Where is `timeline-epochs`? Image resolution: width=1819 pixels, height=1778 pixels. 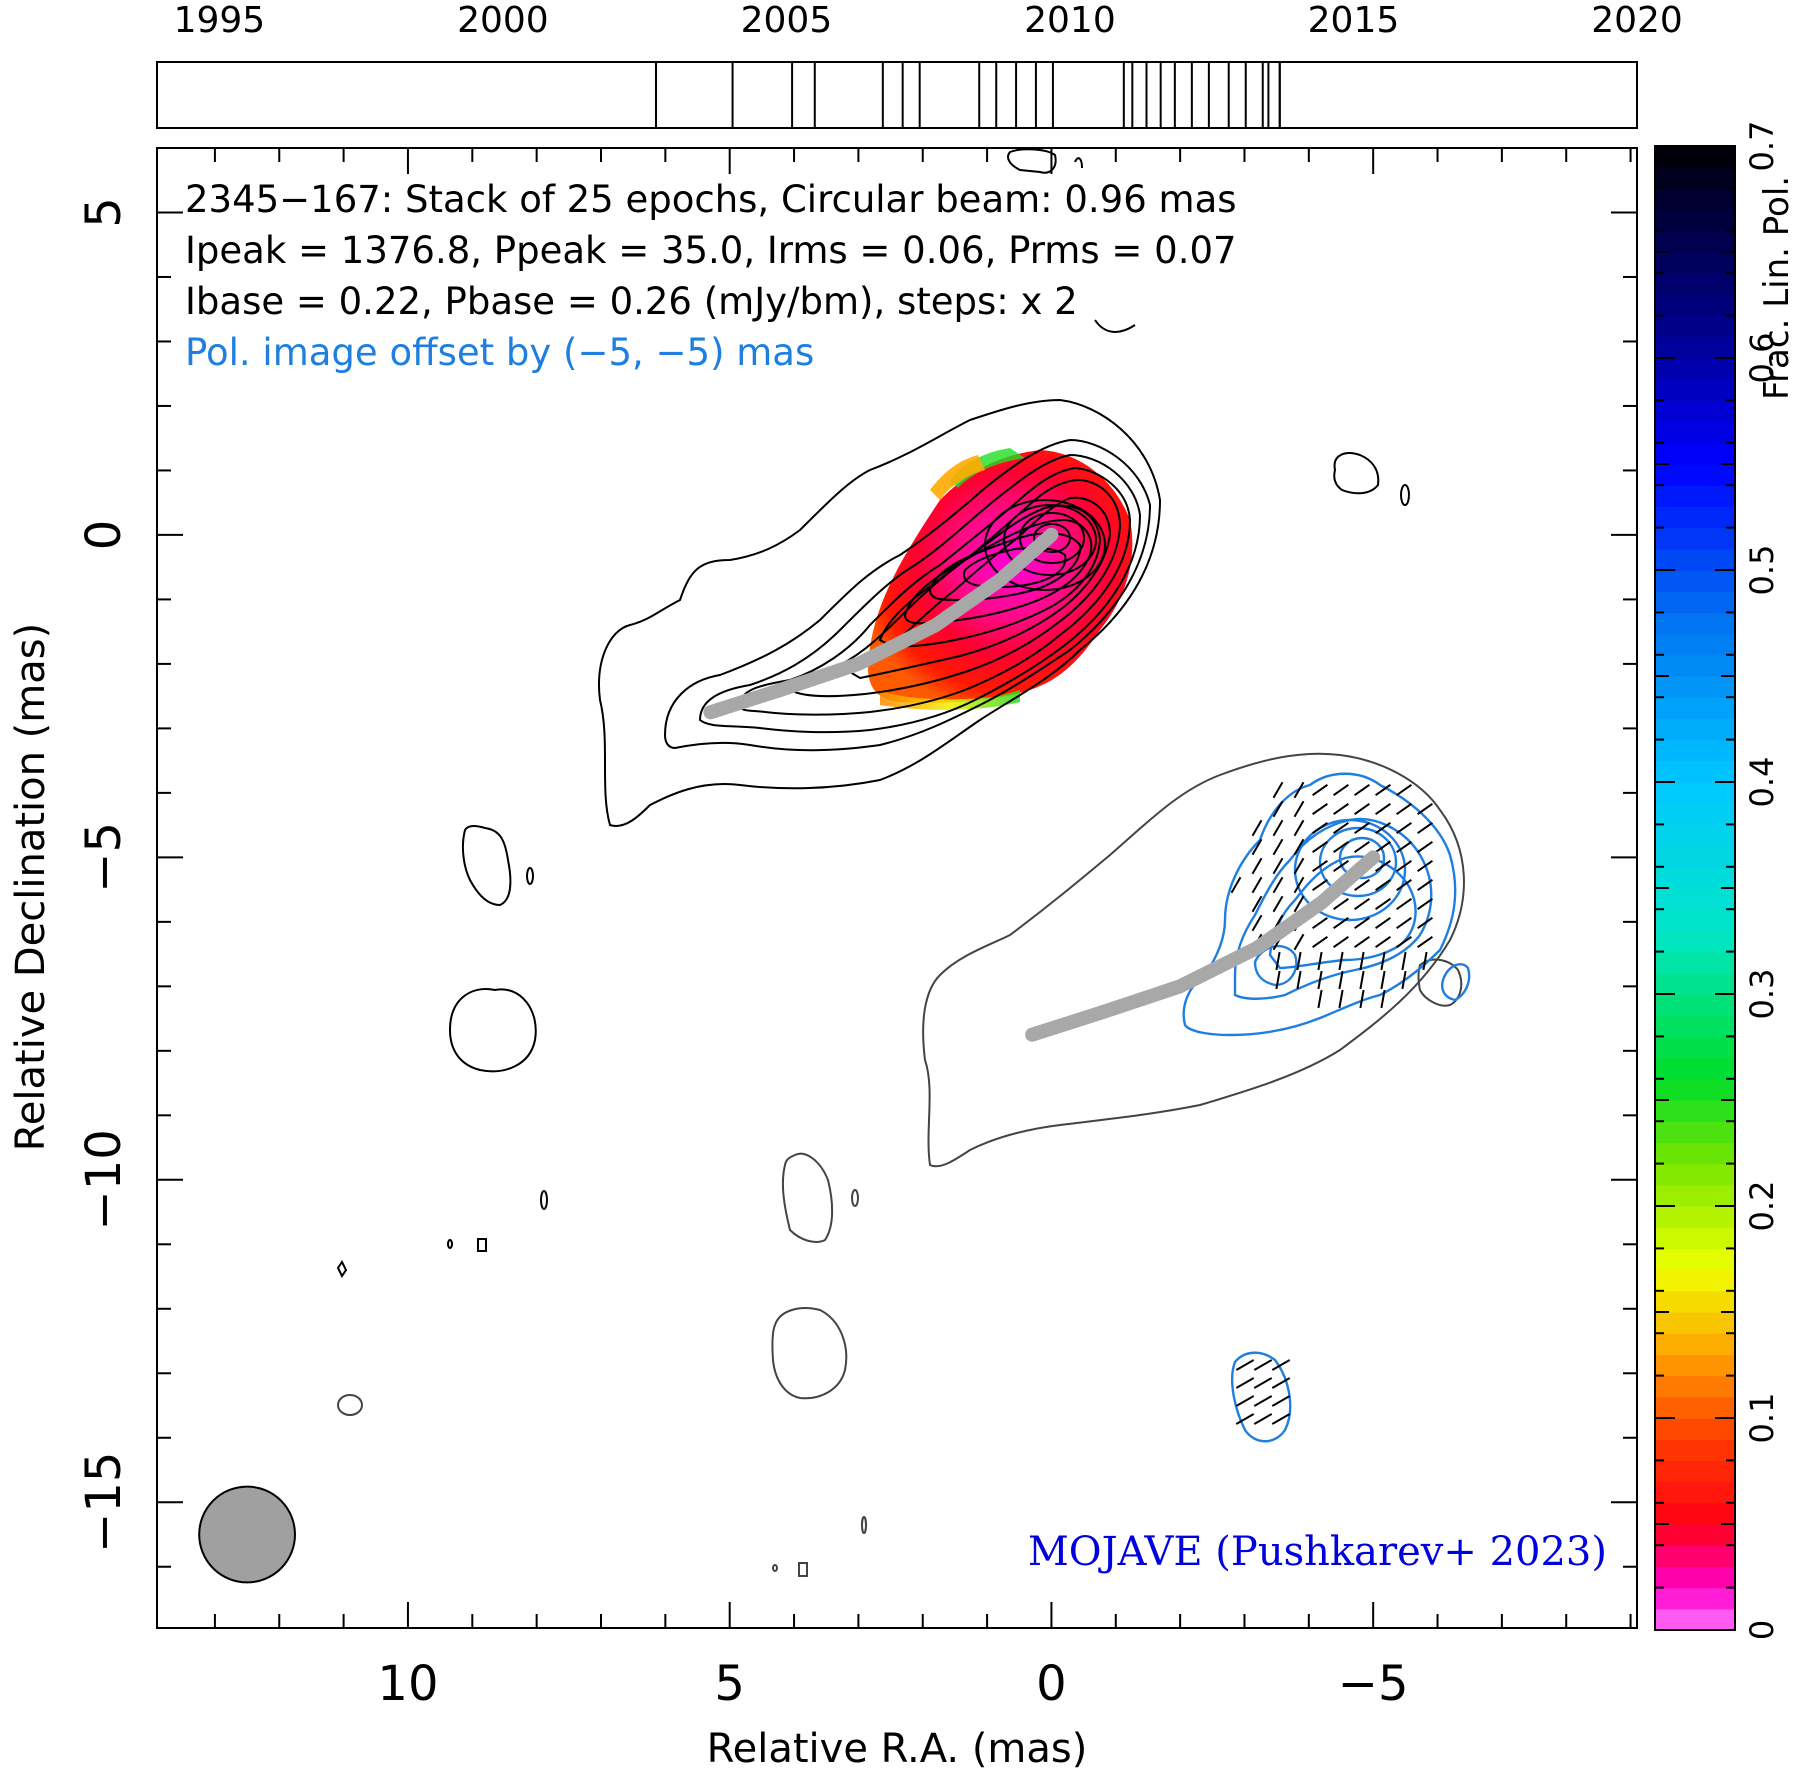
timeline-epochs is located at coordinates (968, 95).